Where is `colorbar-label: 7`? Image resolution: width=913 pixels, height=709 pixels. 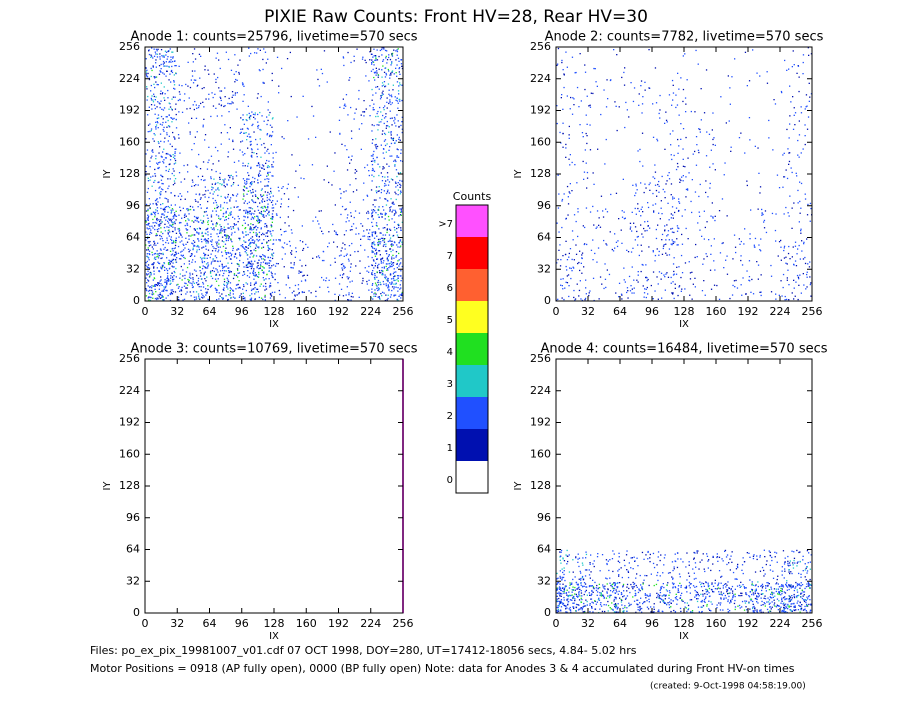 colorbar-label: 7 is located at coordinates (450, 256).